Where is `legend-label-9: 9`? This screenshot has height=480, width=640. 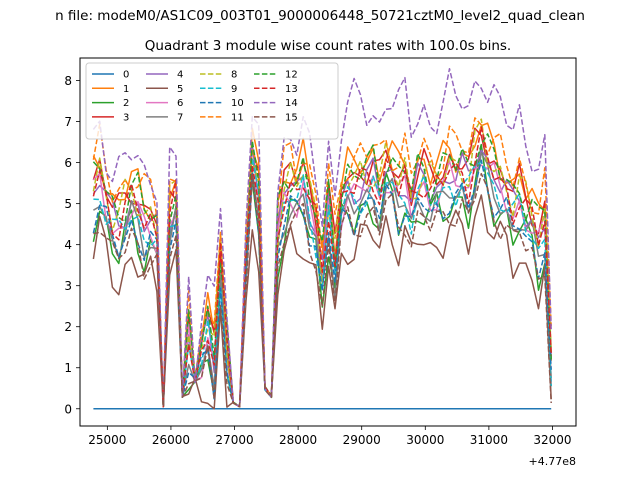 legend-label-9: 9 is located at coordinates (234, 89).